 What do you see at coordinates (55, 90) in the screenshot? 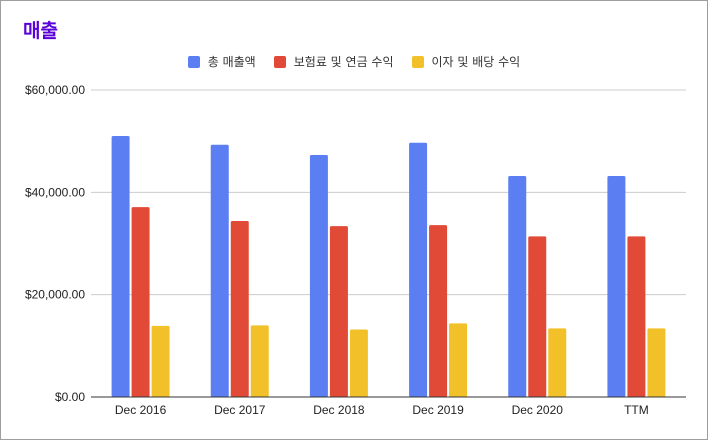
I see `y-tick-label-3: $60,000.00` at bounding box center [55, 90].